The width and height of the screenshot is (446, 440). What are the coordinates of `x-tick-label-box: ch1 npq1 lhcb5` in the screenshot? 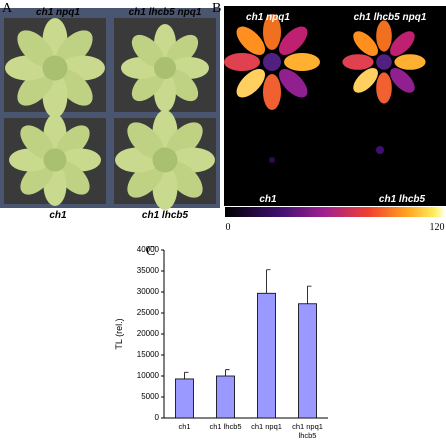 It's located at (307, 431).